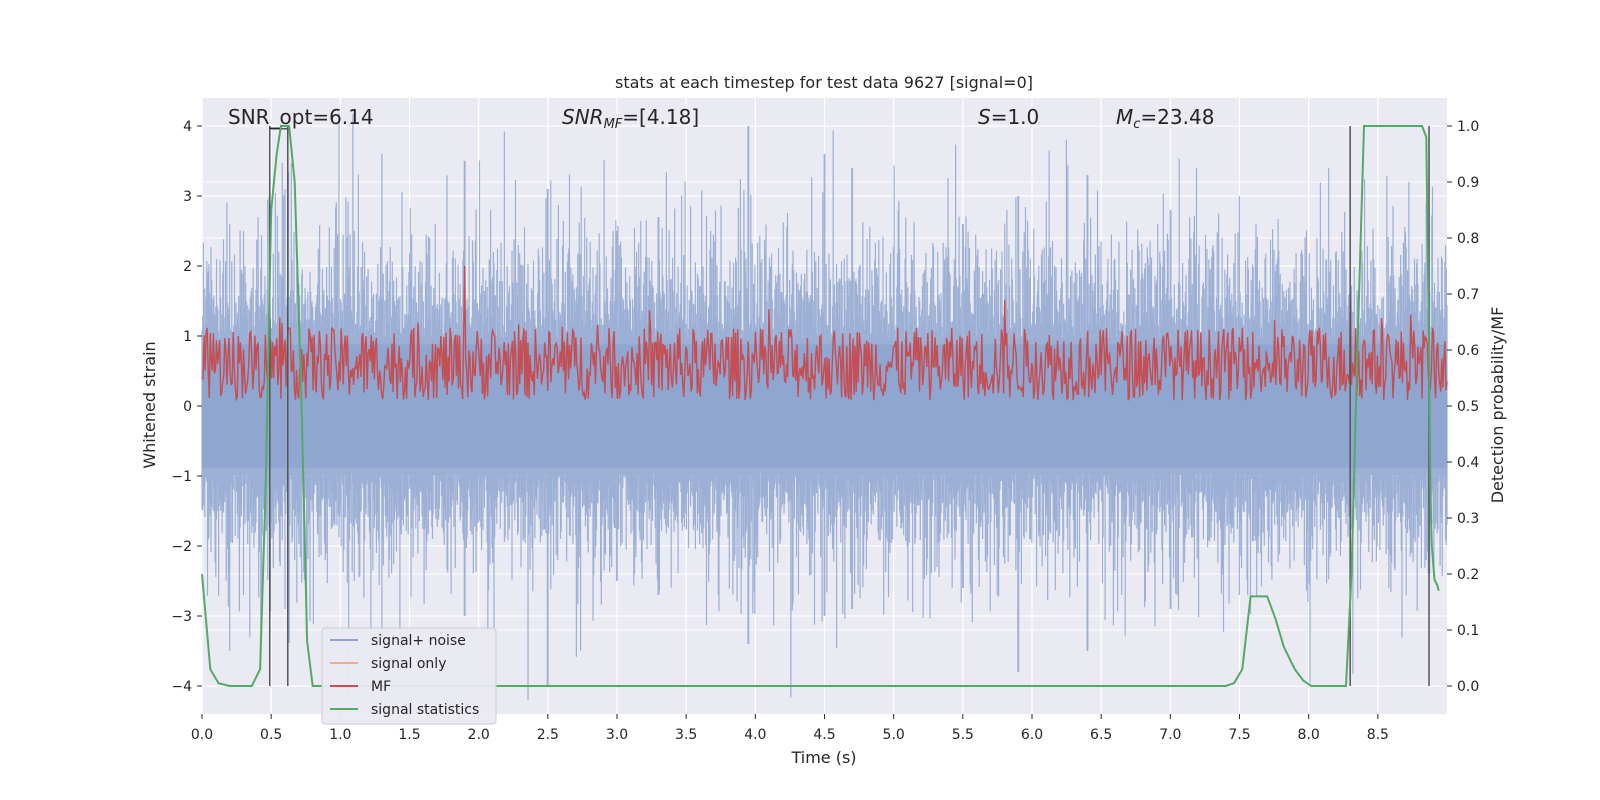  Describe the element at coordinates (1468, 575) in the screenshot. I see `y-right-tick-label: 0.2` at that location.